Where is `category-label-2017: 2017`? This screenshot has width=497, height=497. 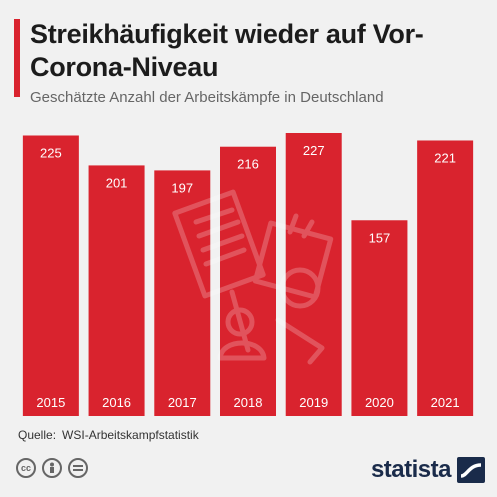 category-label-2017: 2017 is located at coordinates (182, 402).